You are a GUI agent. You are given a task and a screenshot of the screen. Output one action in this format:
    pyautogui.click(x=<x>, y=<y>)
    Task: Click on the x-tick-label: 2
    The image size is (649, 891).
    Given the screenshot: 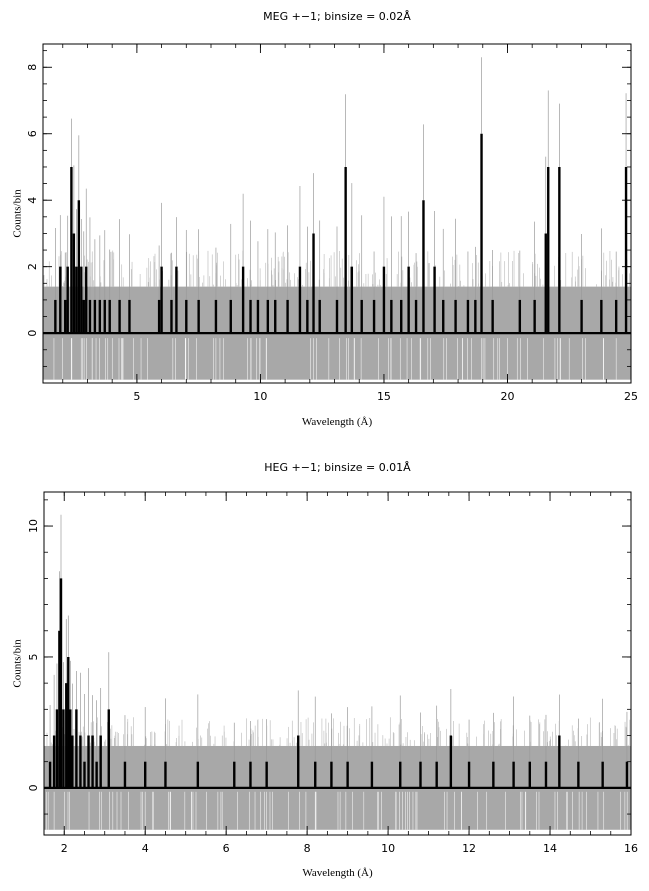 What is the action you would take?
    pyautogui.click(x=64, y=848)
    